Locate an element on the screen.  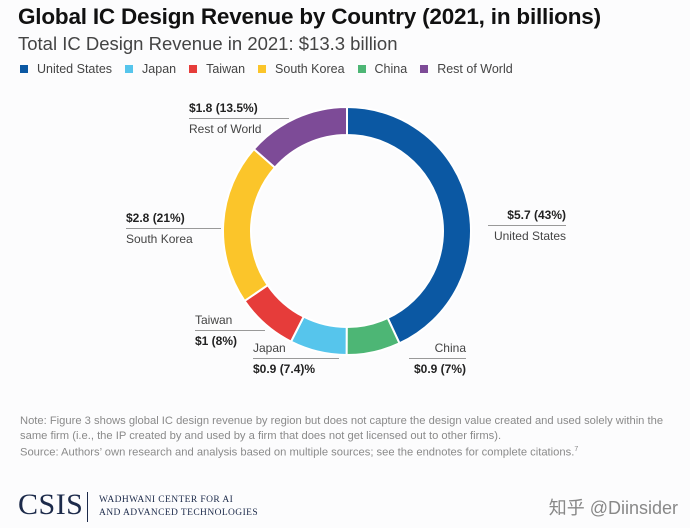
label-china: China $0.9 (7%) is located at coordinates (437, 359).